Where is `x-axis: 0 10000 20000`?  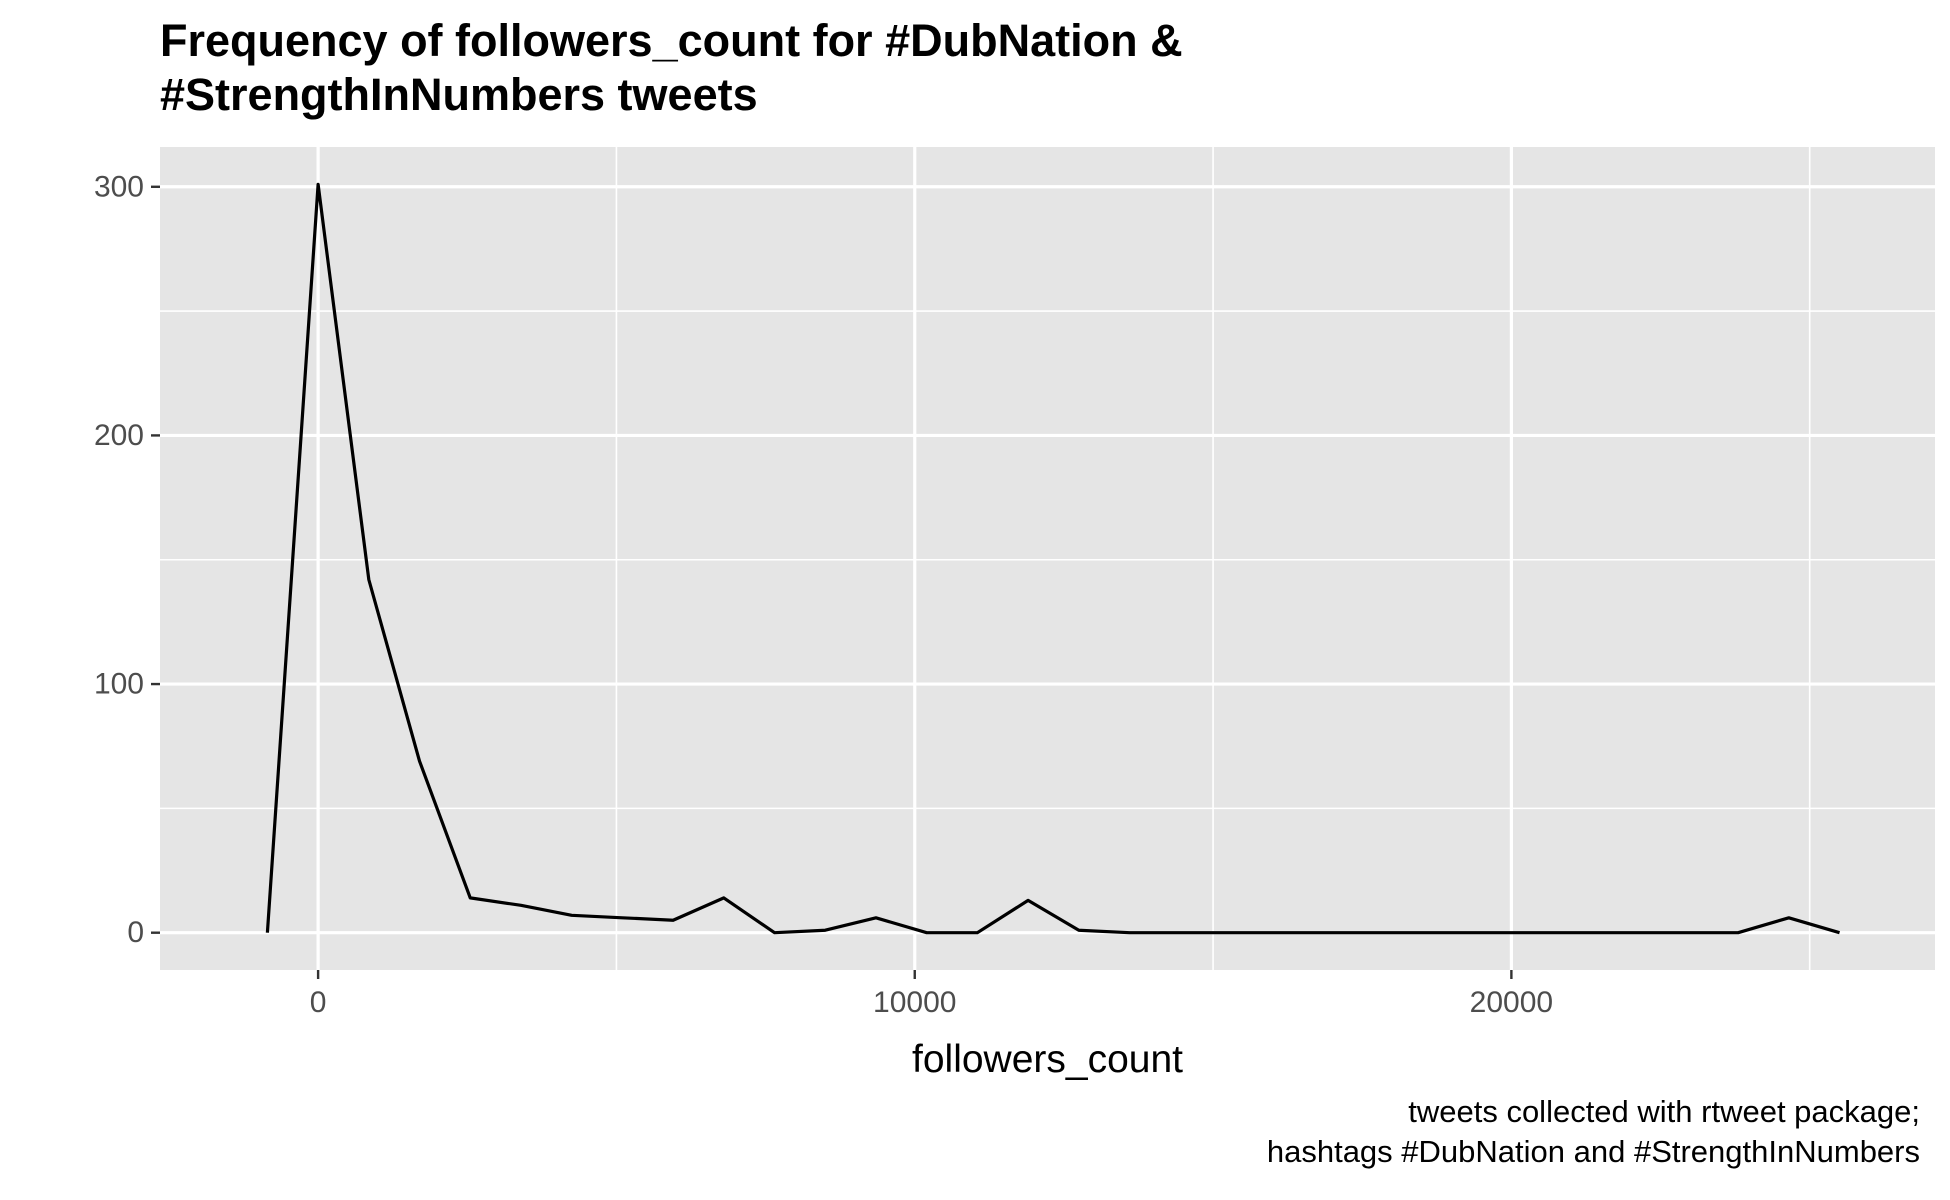 x-axis: 0 10000 20000 is located at coordinates (931, 994).